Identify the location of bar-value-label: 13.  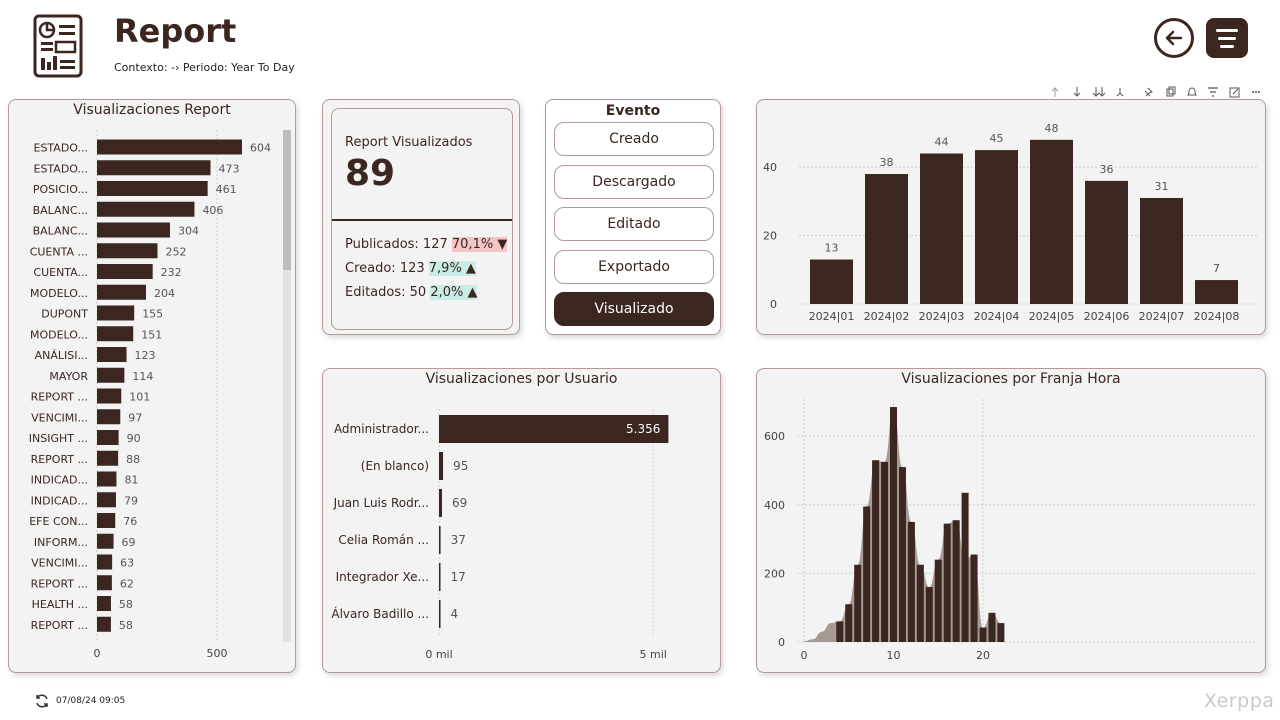
(832, 248).